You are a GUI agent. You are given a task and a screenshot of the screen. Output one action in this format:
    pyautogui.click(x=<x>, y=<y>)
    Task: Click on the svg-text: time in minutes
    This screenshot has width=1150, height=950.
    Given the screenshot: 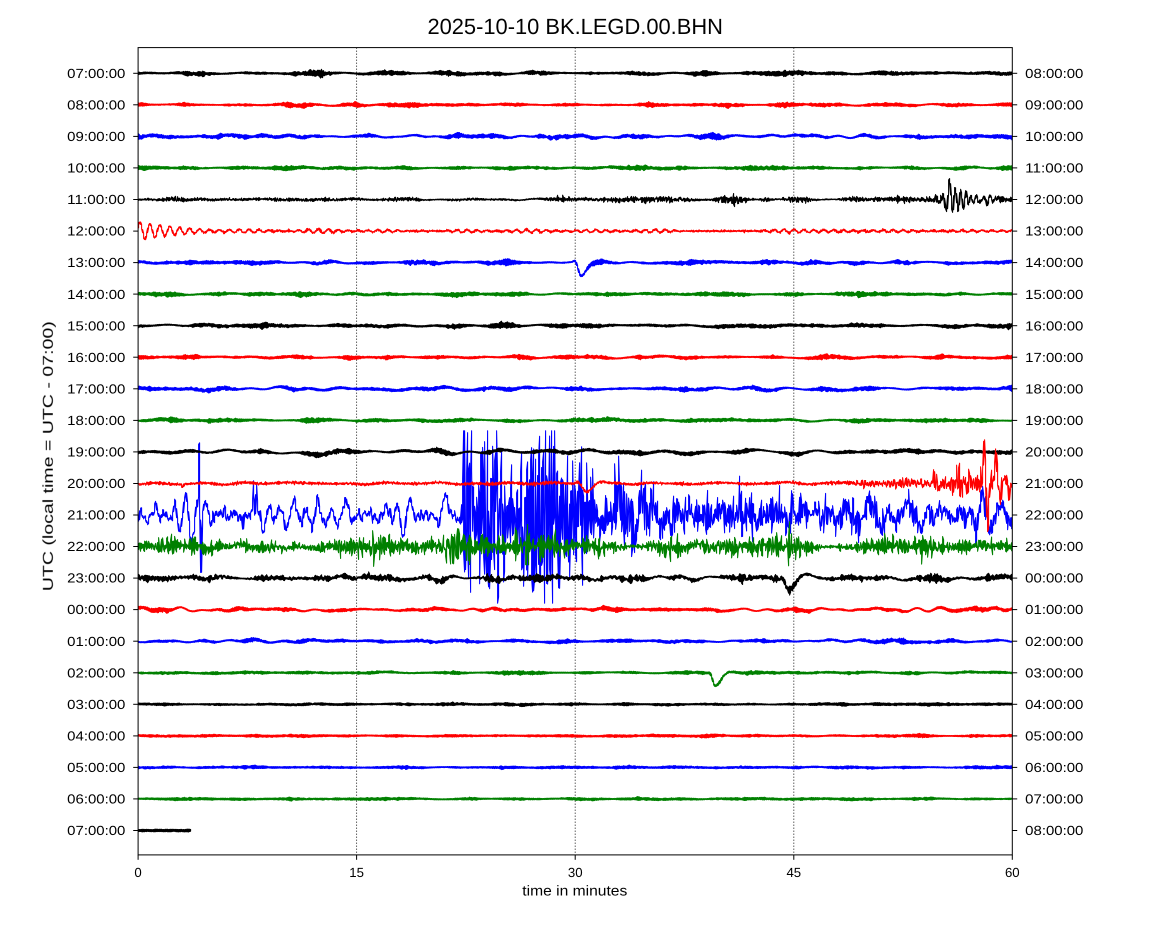 What is the action you would take?
    pyautogui.click(x=574, y=891)
    